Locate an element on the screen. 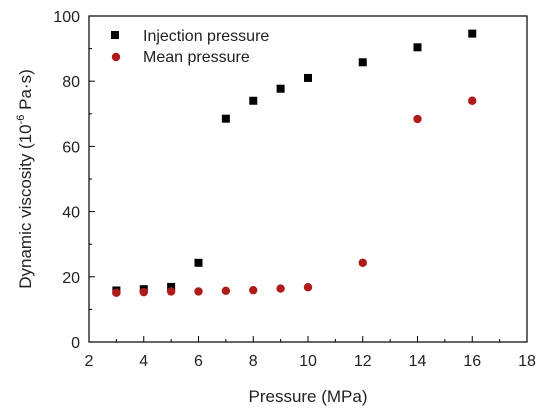 This screenshot has height=416, width=550. legend-label-mean: Mean pressure is located at coordinates (196, 57).